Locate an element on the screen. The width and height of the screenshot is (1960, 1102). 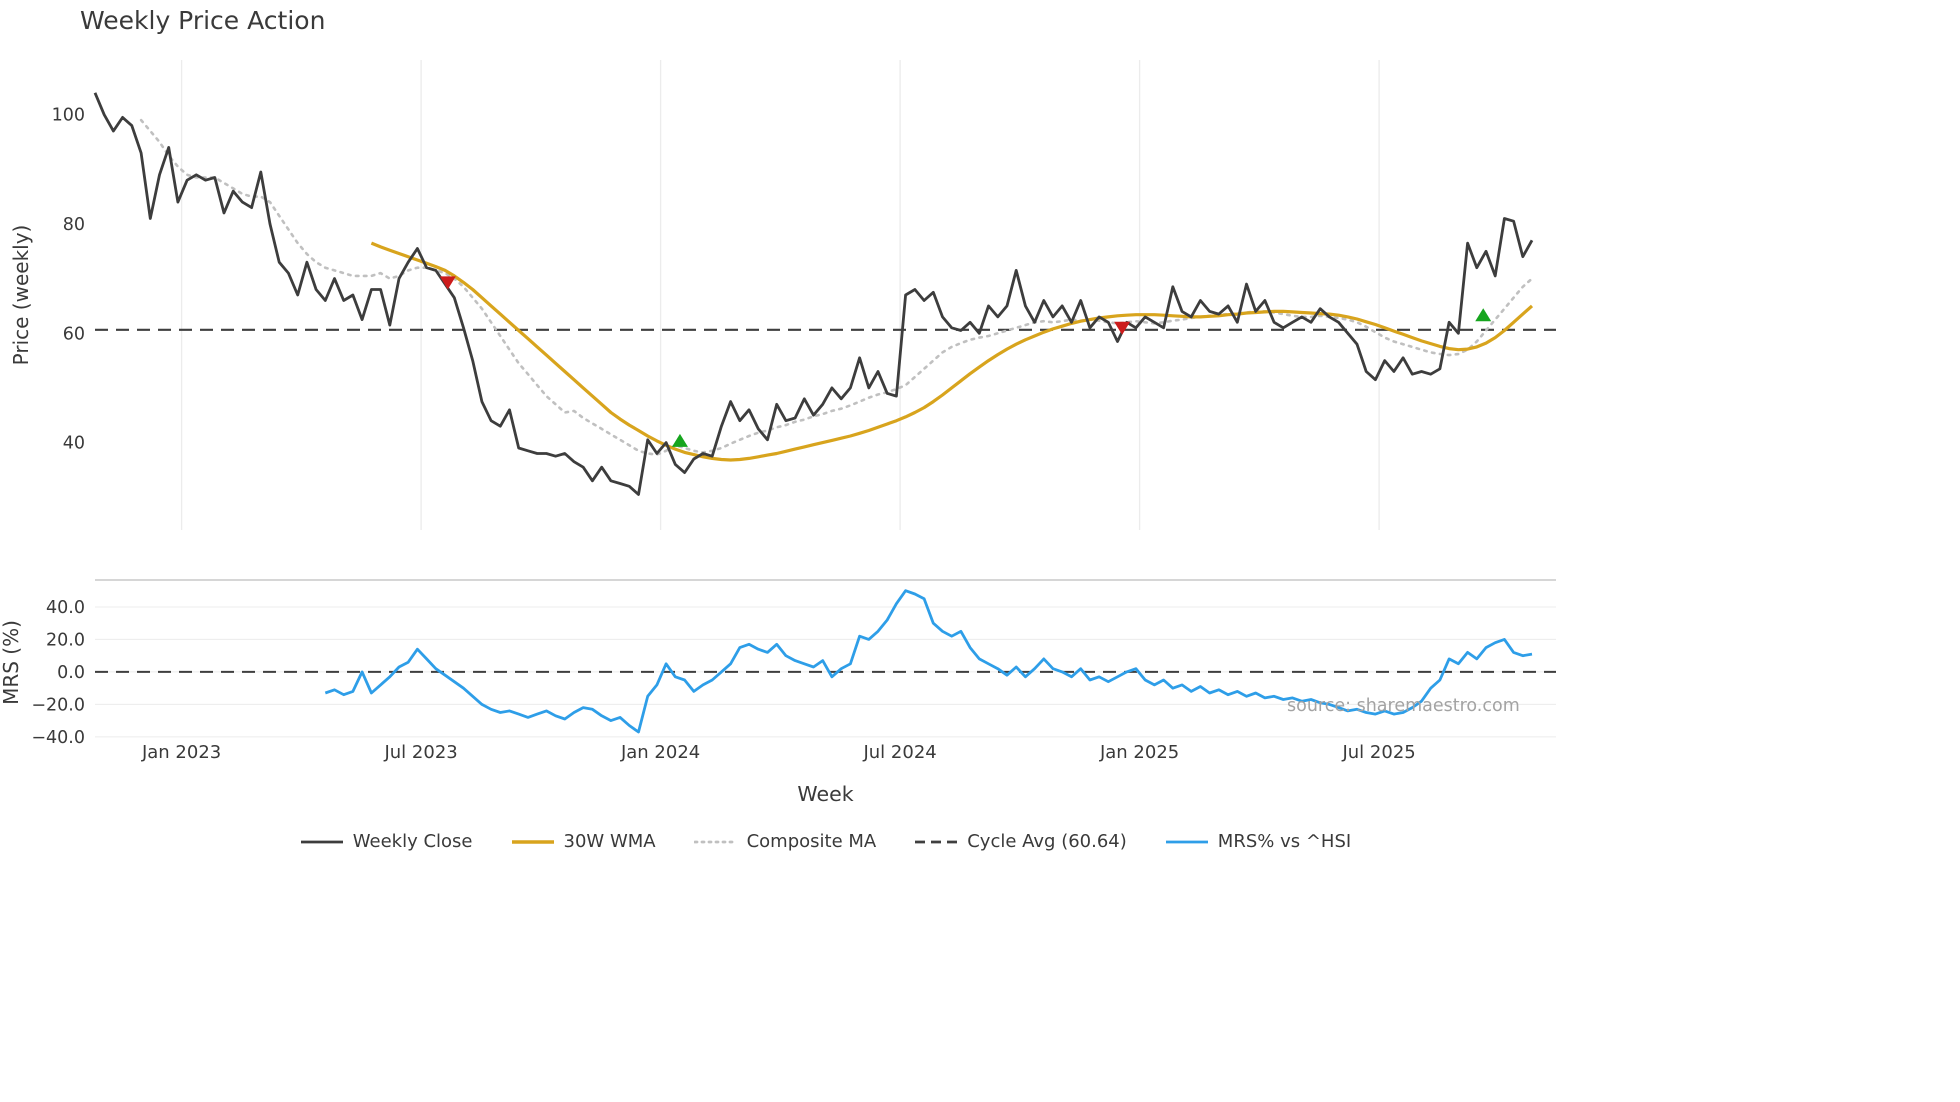
legend-item-weekly-close: Weekly Close is located at coordinates (386, 841).